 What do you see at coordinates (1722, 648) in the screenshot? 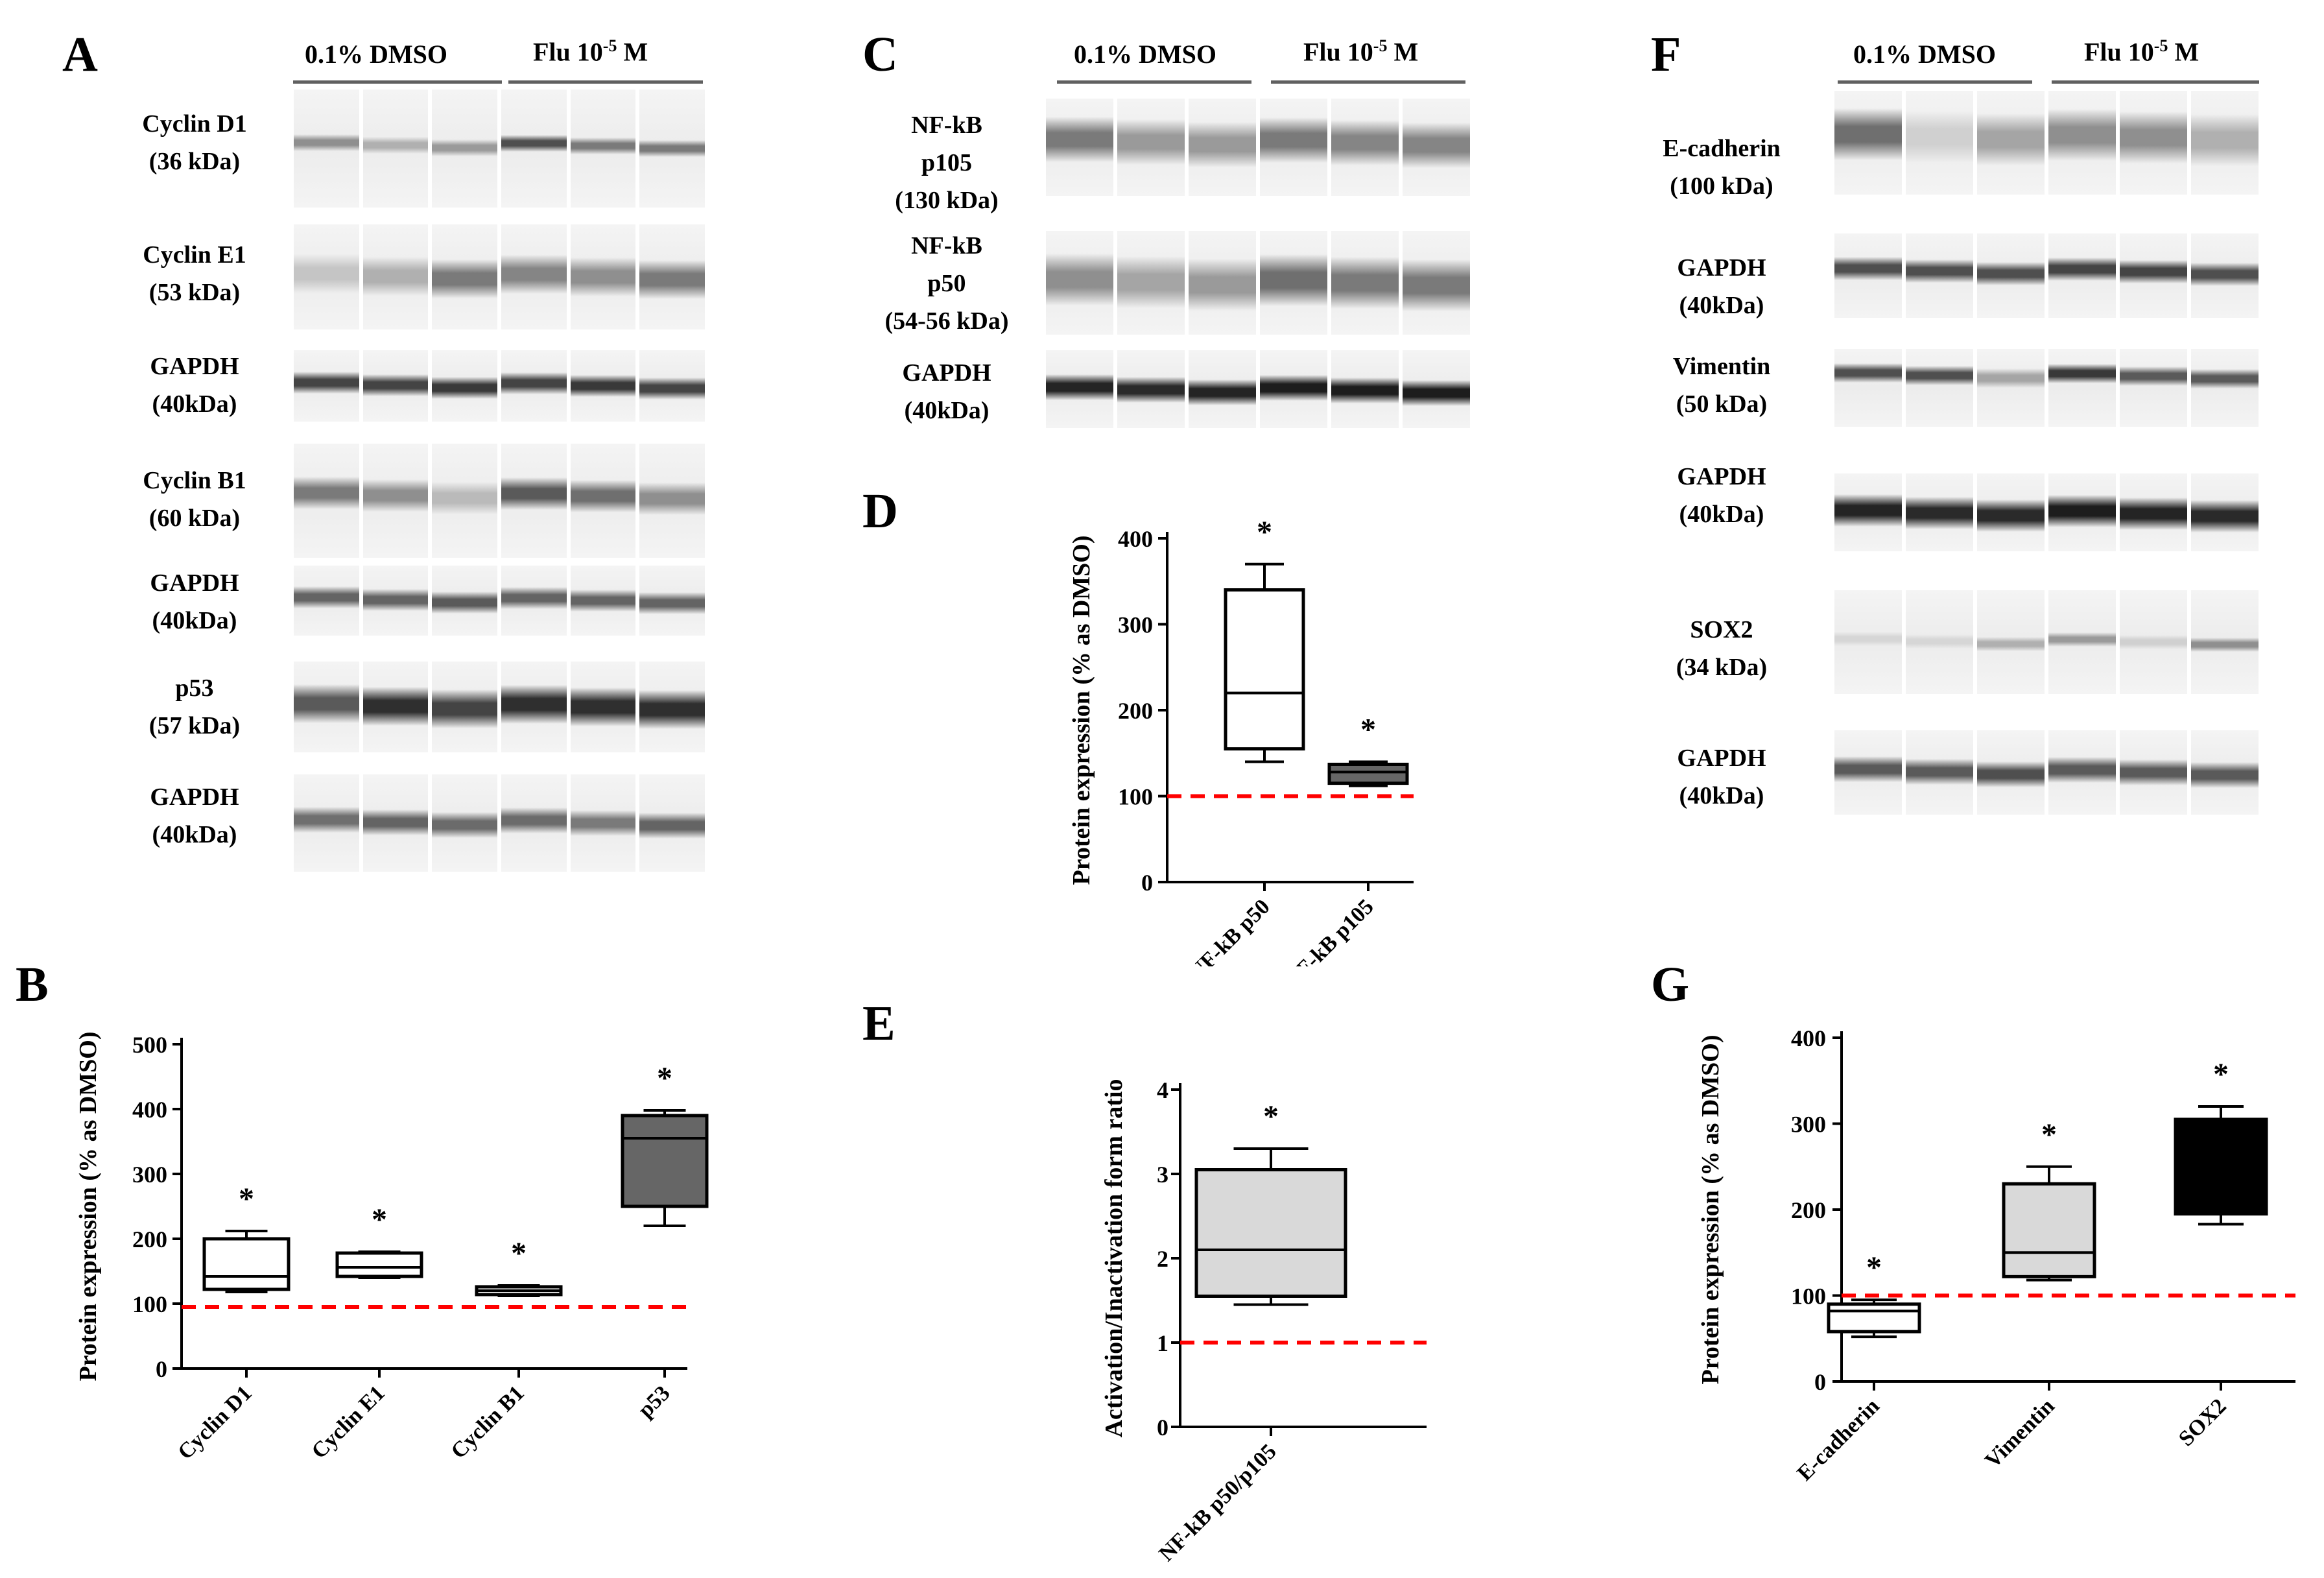
I see `blot-label: SOX2 (34 kDa)` at bounding box center [1722, 648].